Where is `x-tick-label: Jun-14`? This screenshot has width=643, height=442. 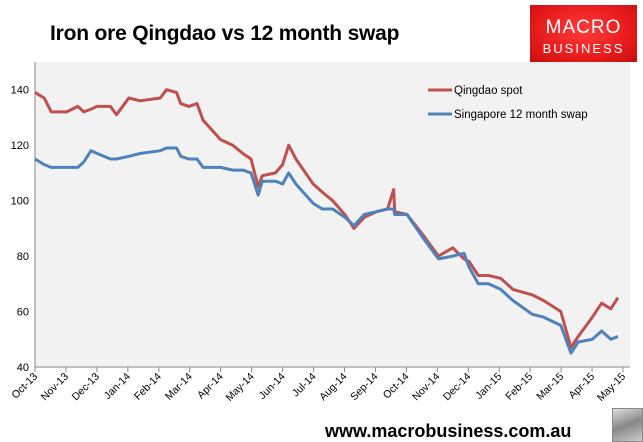
x-tick-label: Jun-14 is located at coordinates (272, 386).